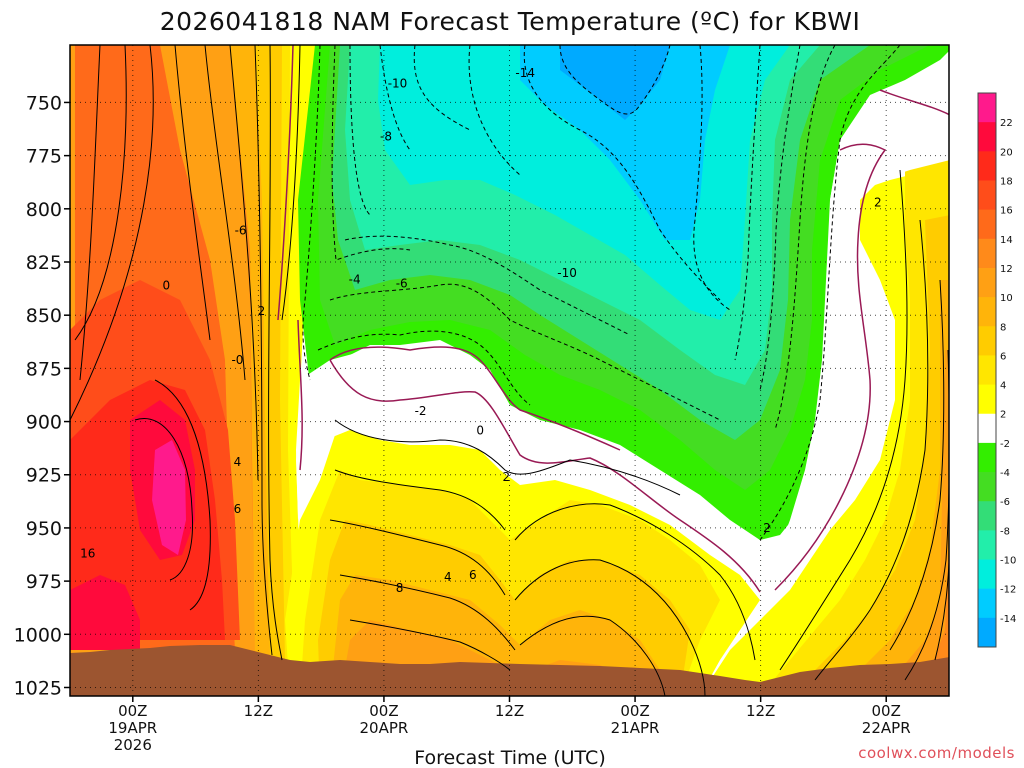 The width and height of the screenshot is (1024, 768). Describe the element at coordinates (238, 462) in the screenshot. I see `contour-label-15: 4` at that location.